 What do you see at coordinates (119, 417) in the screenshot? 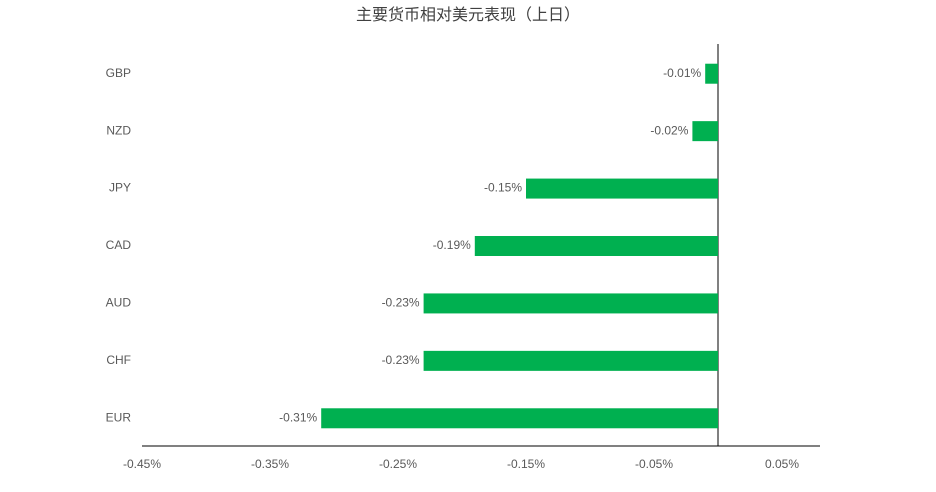
I see `y-tick-label: EUR` at bounding box center [119, 417].